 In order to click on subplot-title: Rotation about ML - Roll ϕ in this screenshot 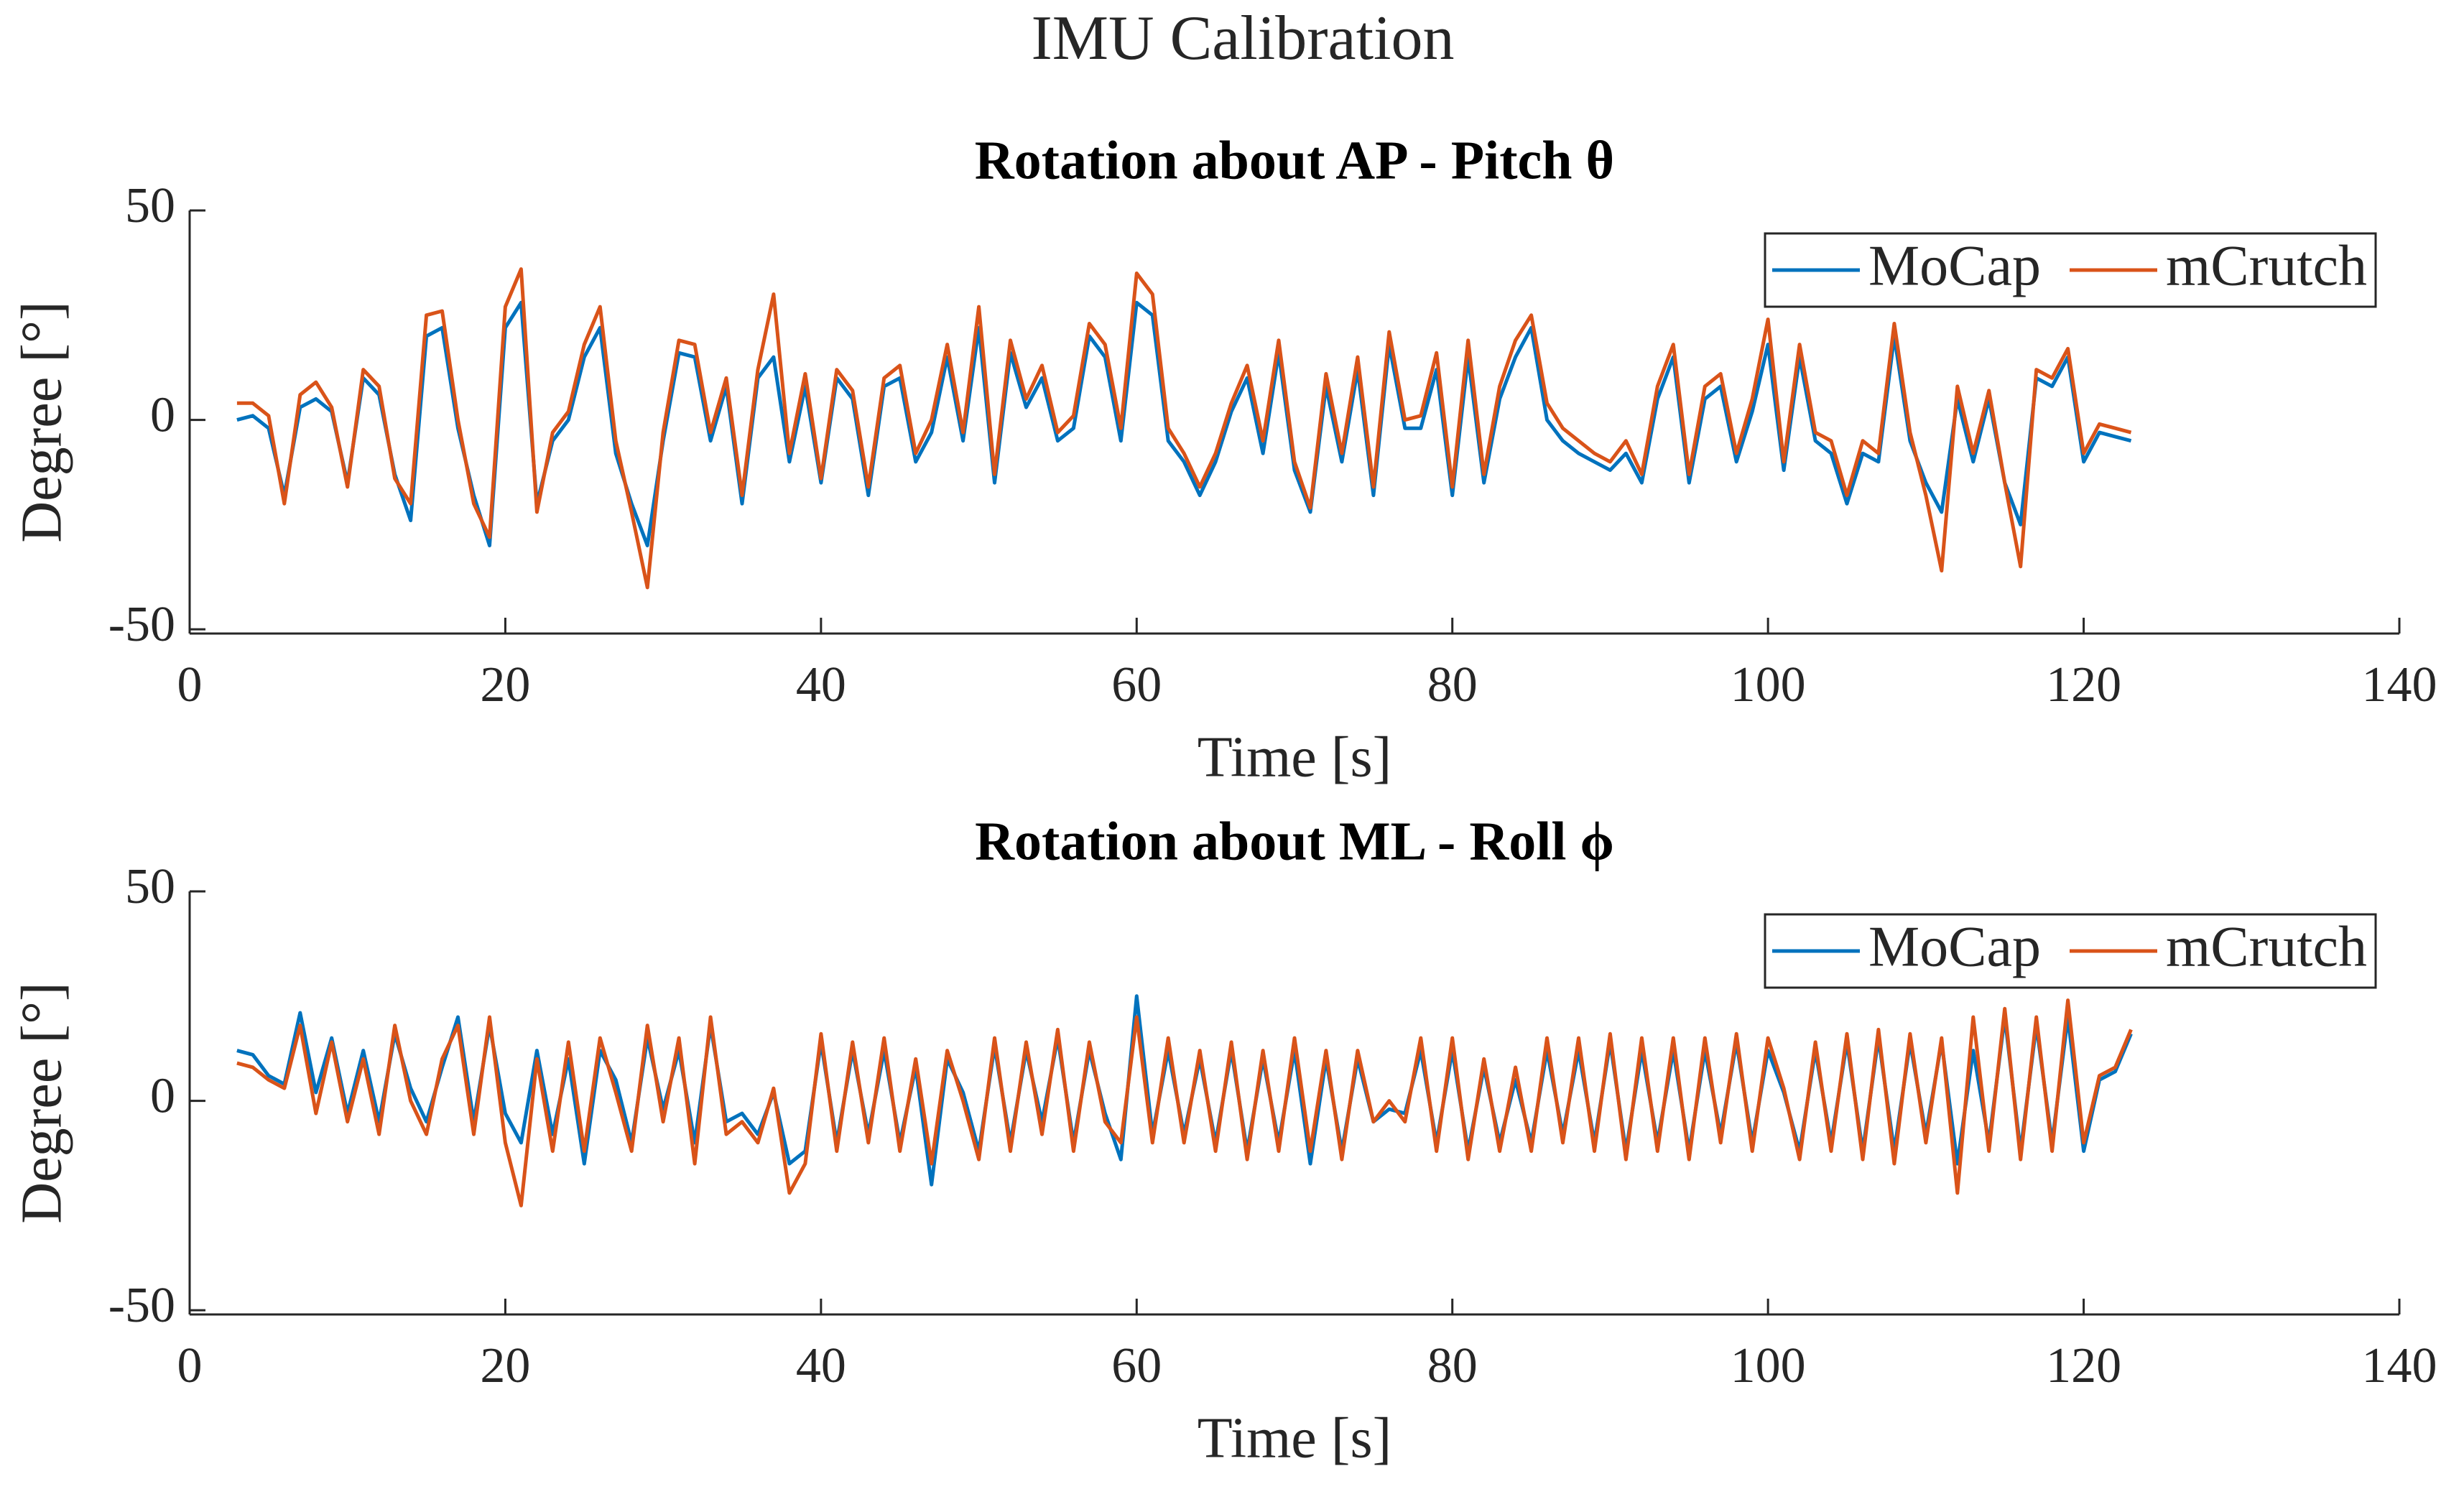, I will do `click(1294, 841)`.